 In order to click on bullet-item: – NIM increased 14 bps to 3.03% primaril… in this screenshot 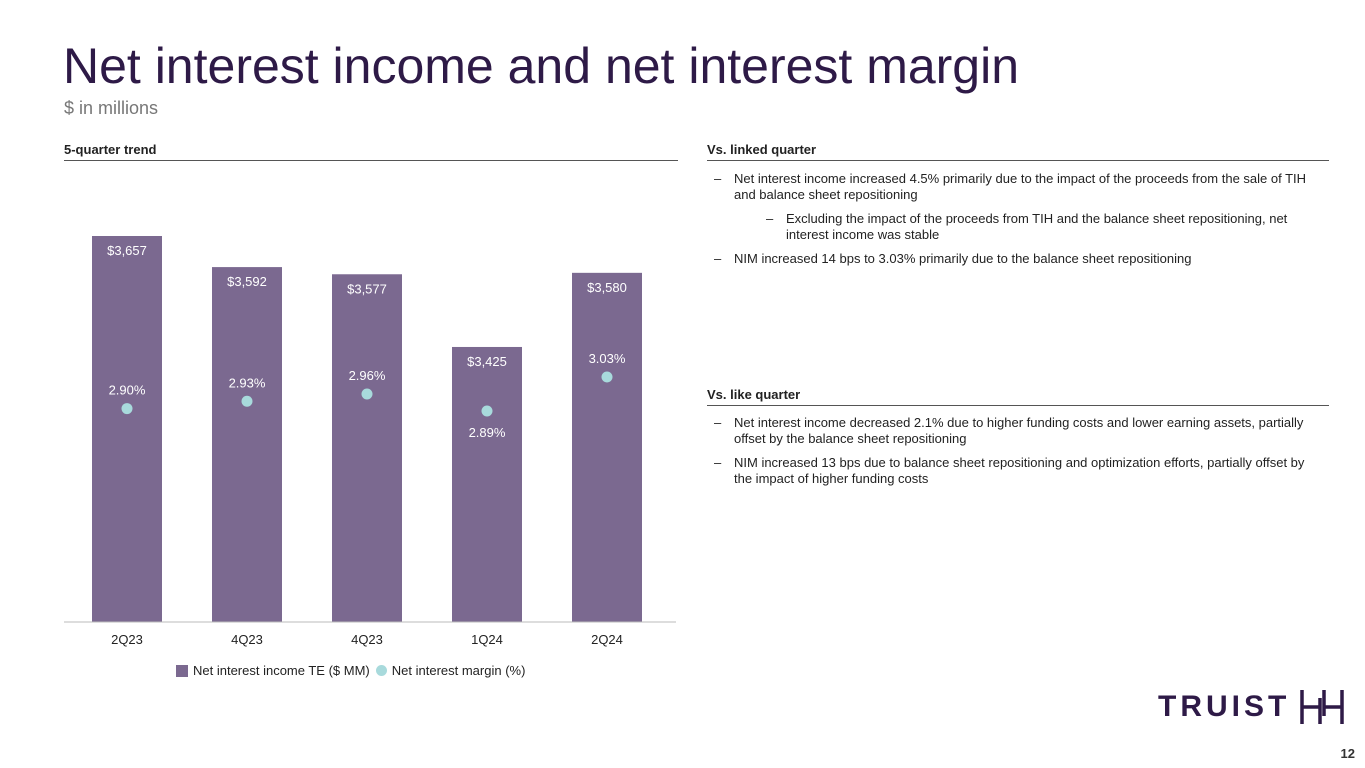, I will do `click(1019, 259)`.